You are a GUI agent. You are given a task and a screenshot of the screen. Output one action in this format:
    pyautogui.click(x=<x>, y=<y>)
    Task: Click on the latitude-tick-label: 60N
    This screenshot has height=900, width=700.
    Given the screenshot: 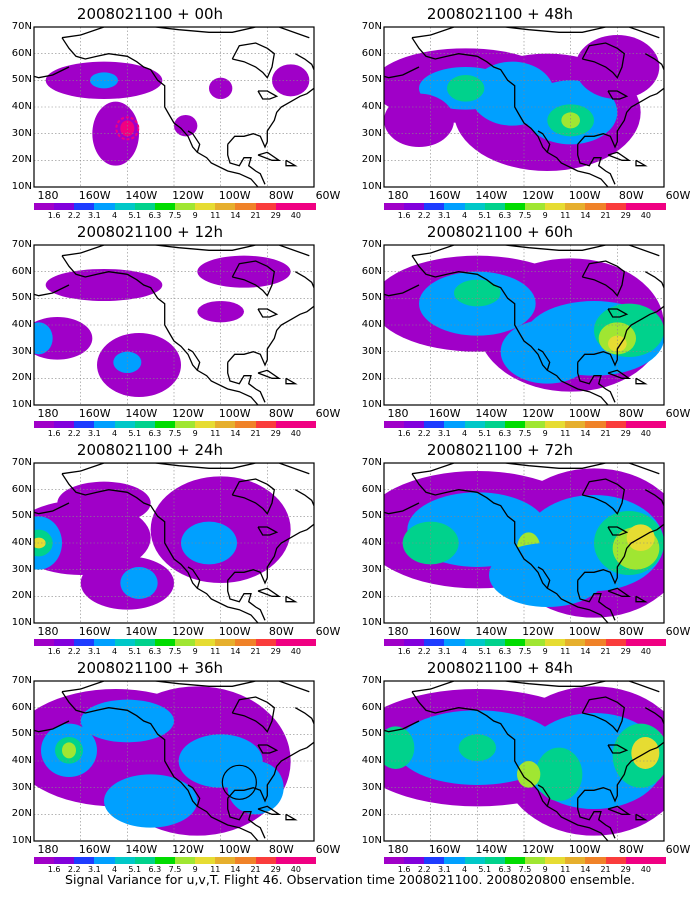 What is the action you would take?
    pyautogui.click(x=21, y=489)
    